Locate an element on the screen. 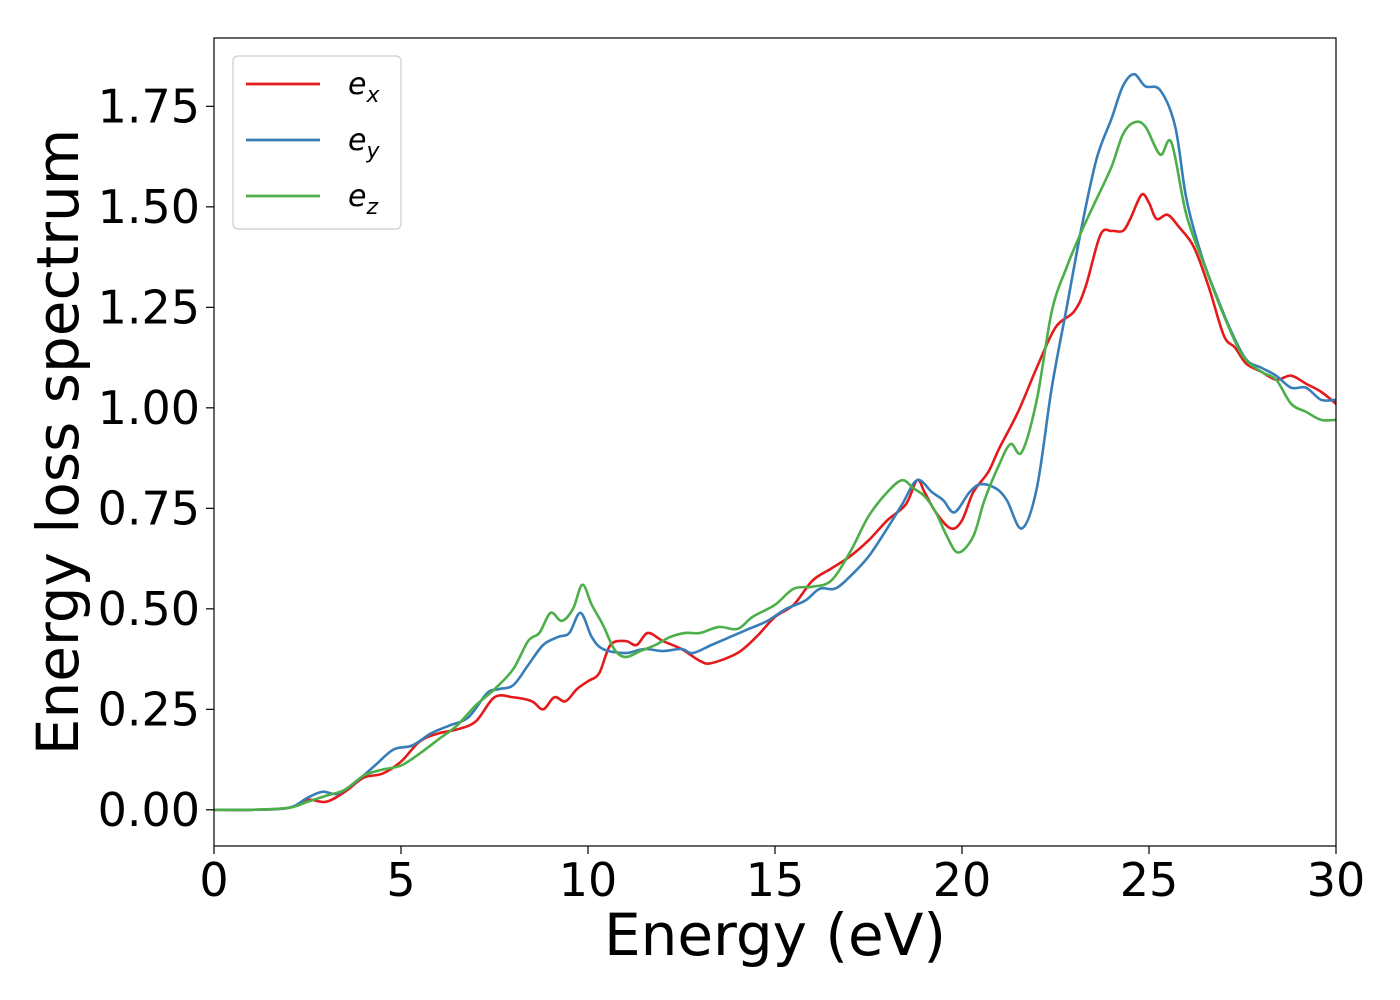  legend: ex ey ez is located at coordinates (317, 142).